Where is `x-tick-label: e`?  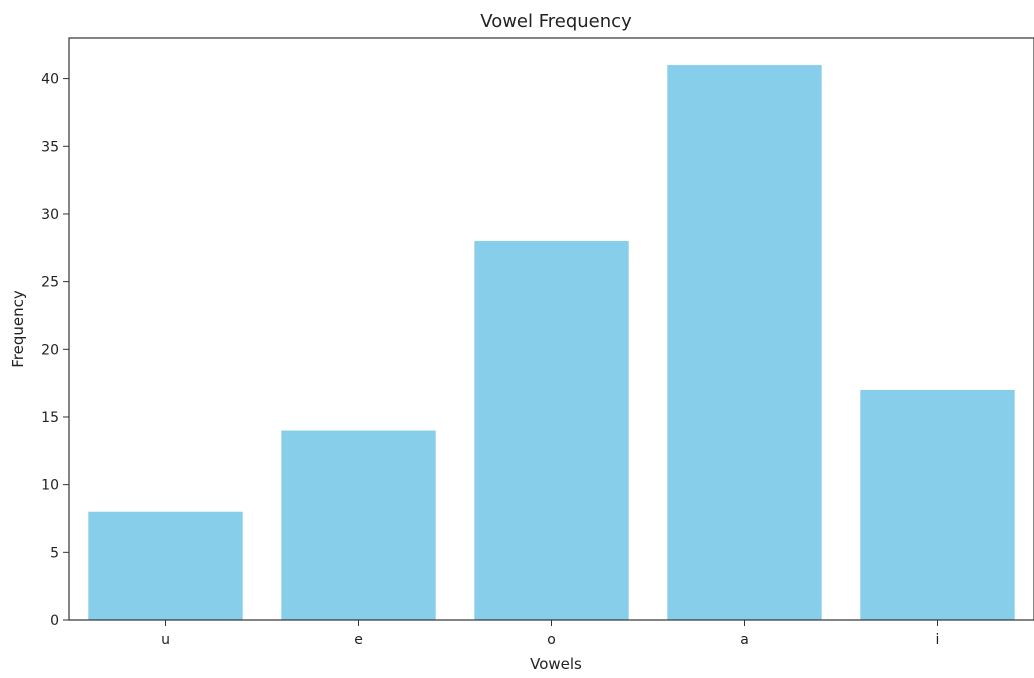 x-tick-label: e is located at coordinates (358, 640).